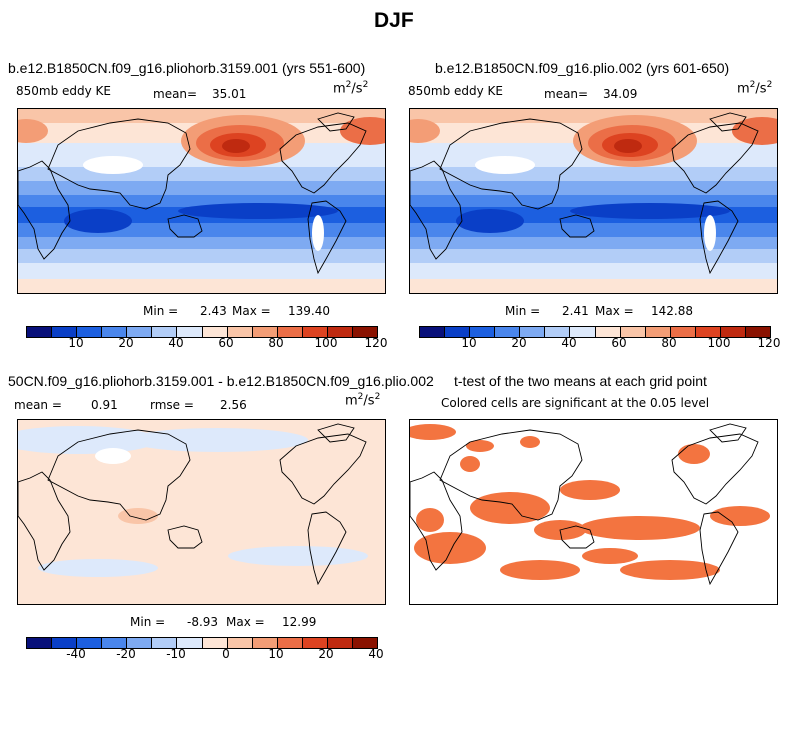  Describe the element at coordinates (161, 311) in the screenshot. I see `panel1-min-label: Min =` at that location.